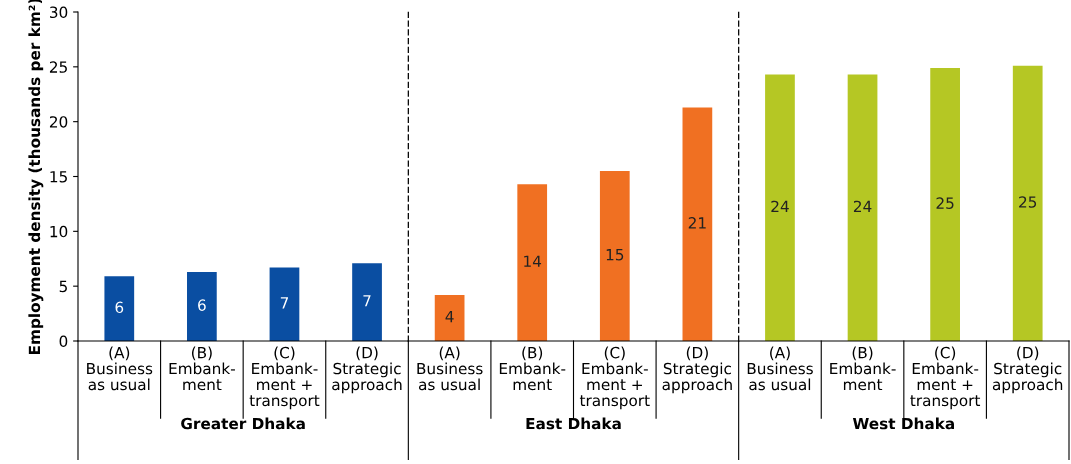 This screenshot has width=1071, height=464. Describe the element at coordinates (63, 341) in the screenshot. I see `y-tick-label: 0` at that location.